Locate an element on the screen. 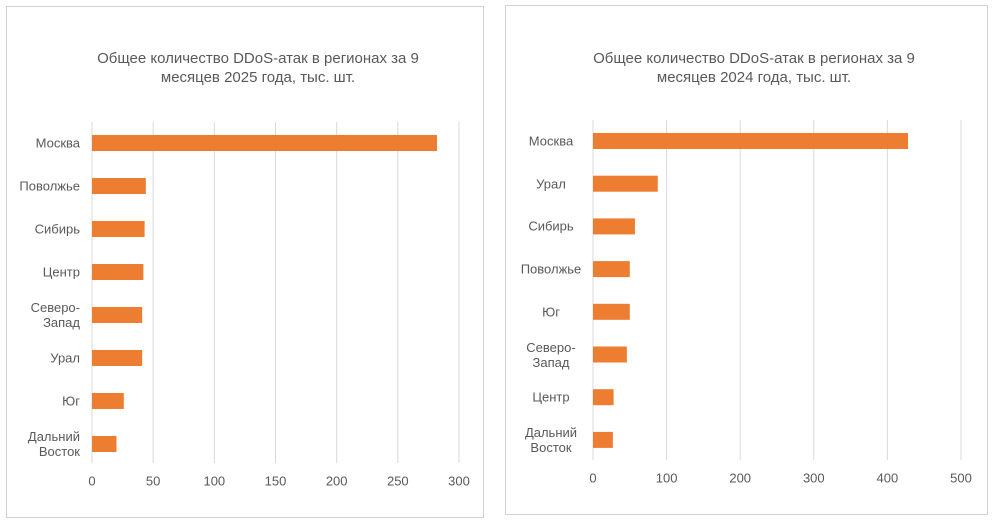  x-tick-label: 150 is located at coordinates (276, 480).